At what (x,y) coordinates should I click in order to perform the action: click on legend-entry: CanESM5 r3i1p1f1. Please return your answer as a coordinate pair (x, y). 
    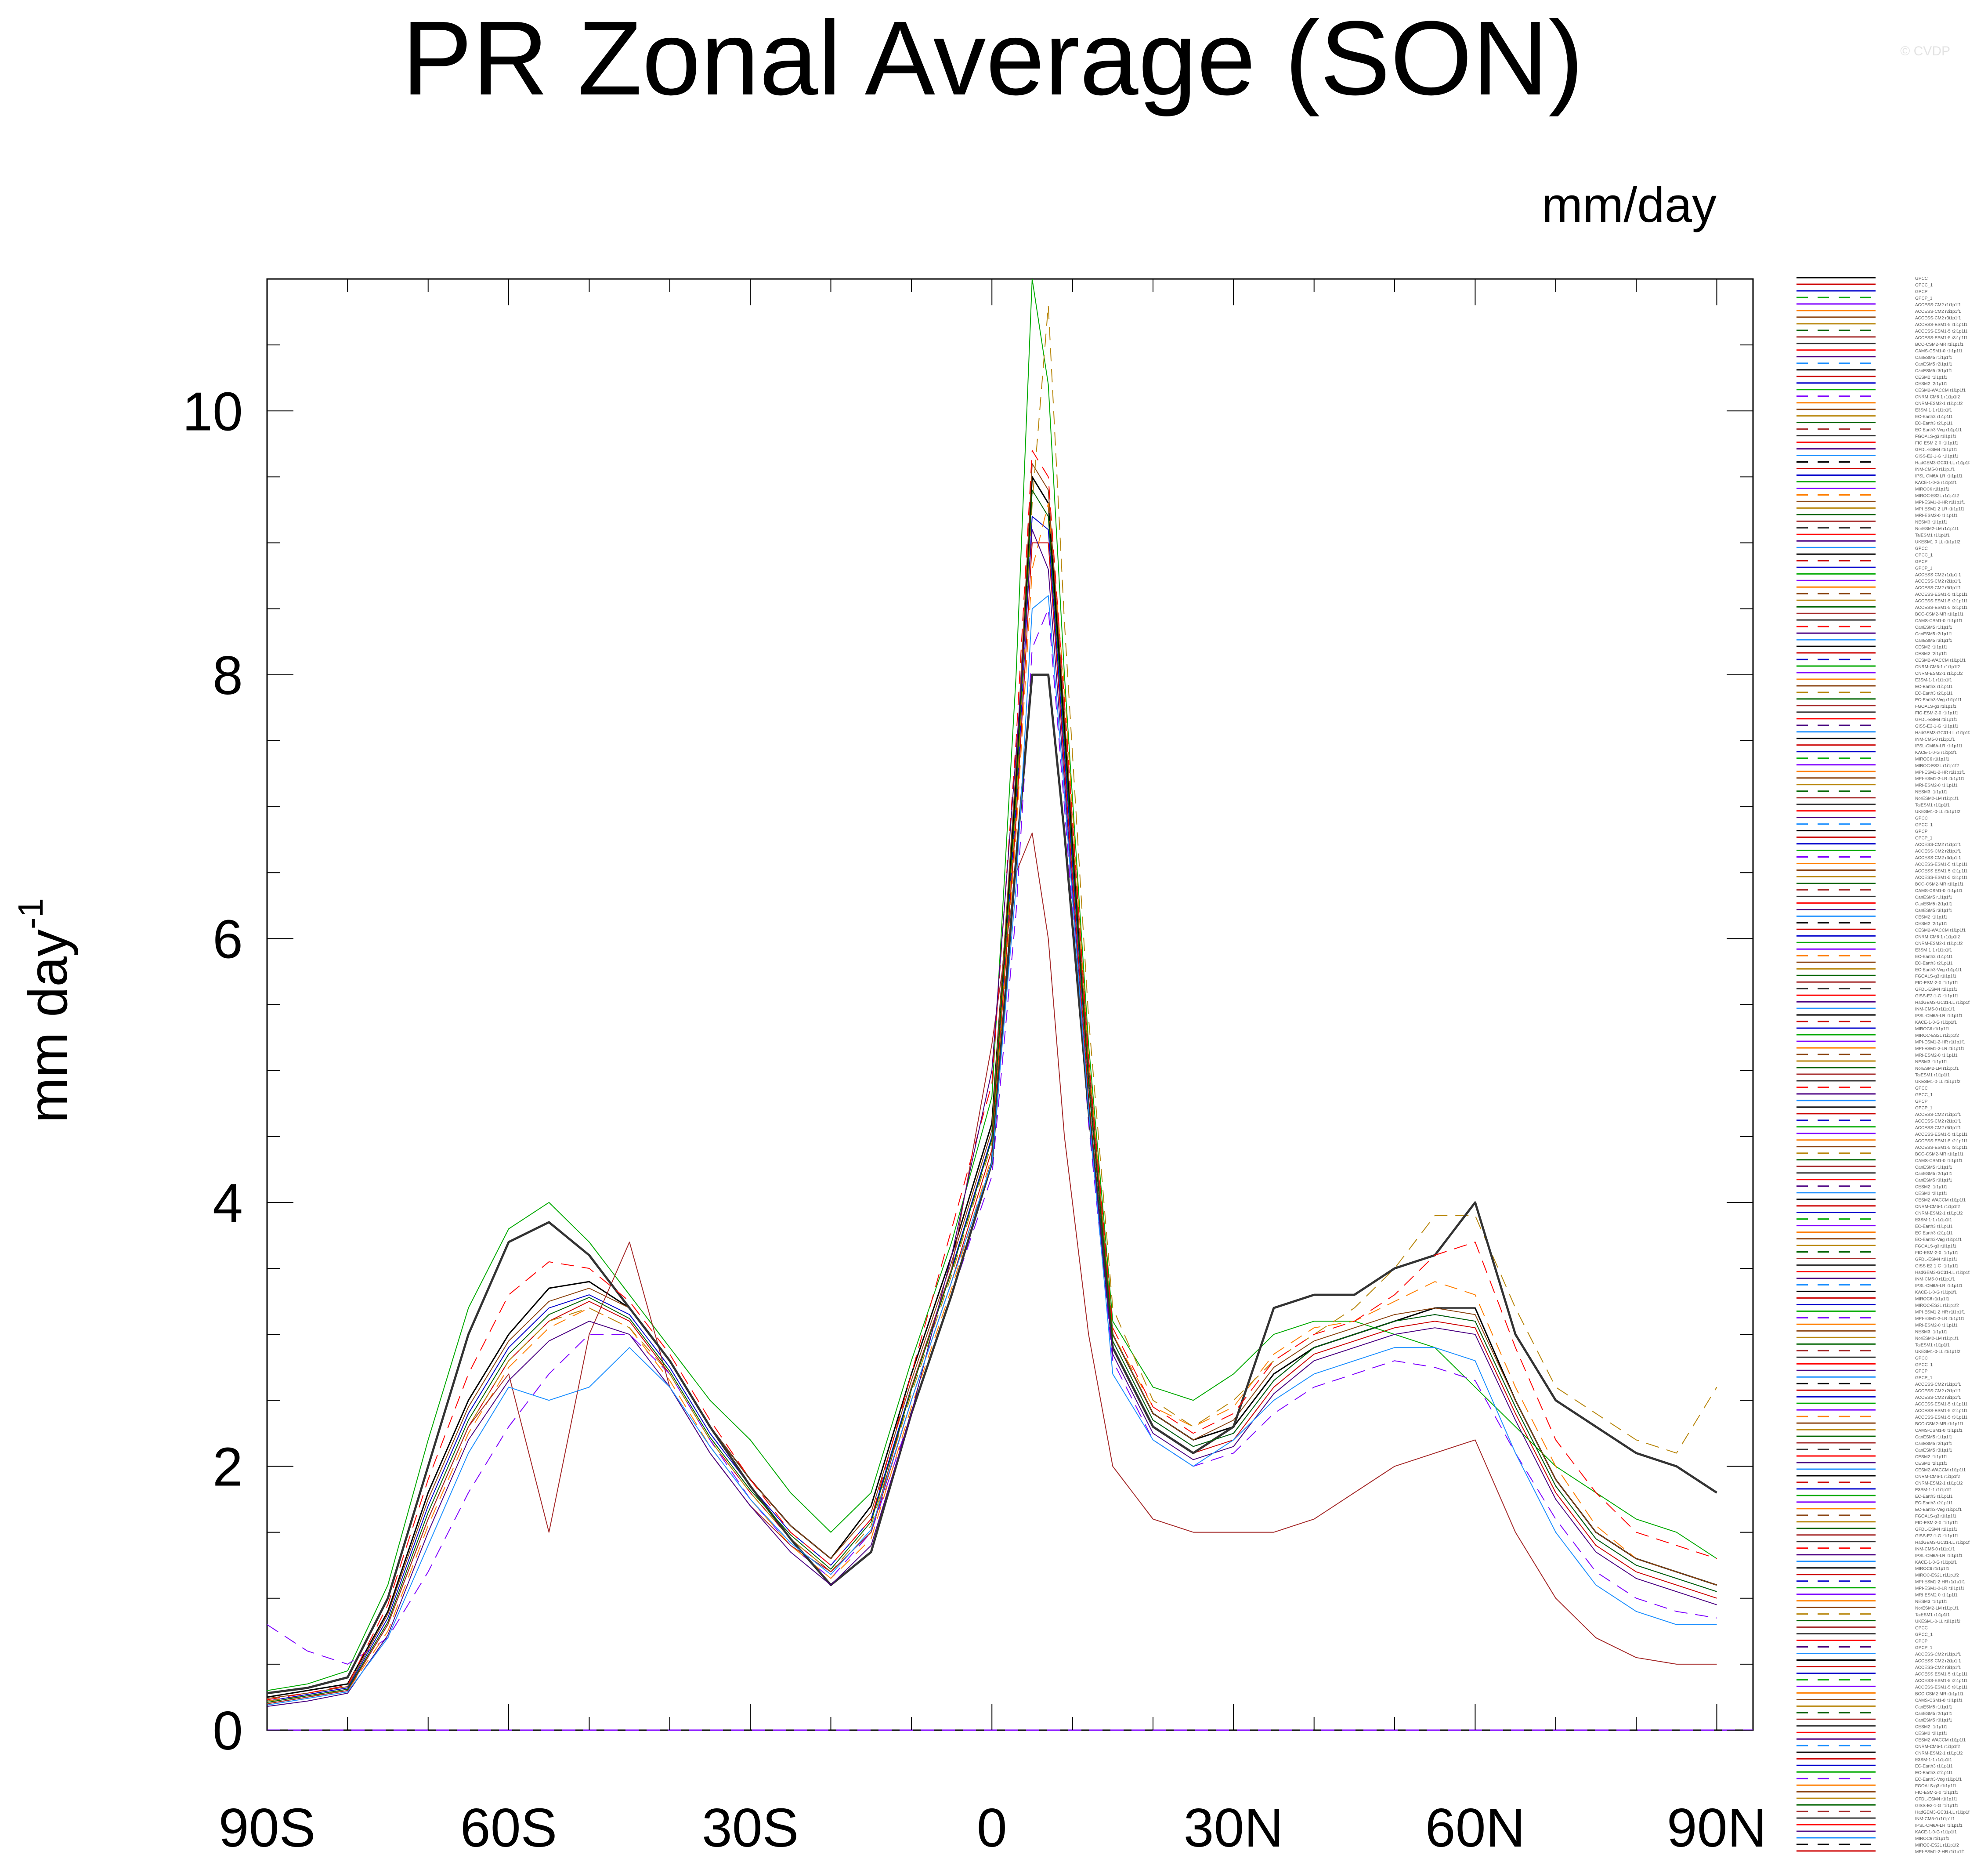
    Looking at the image, I should click on (1934, 910).